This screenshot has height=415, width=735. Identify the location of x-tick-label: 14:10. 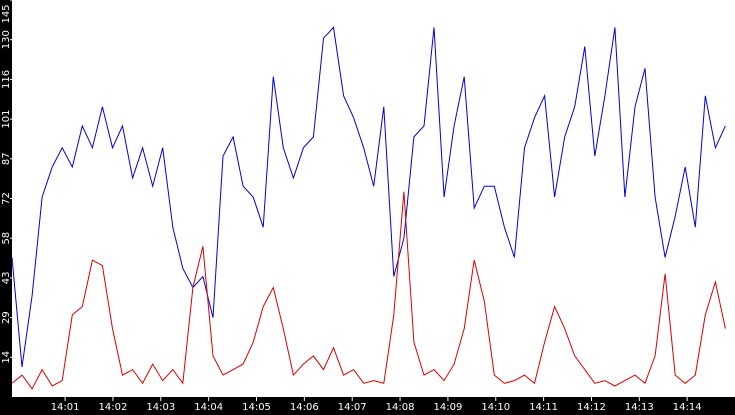
(495, 407).